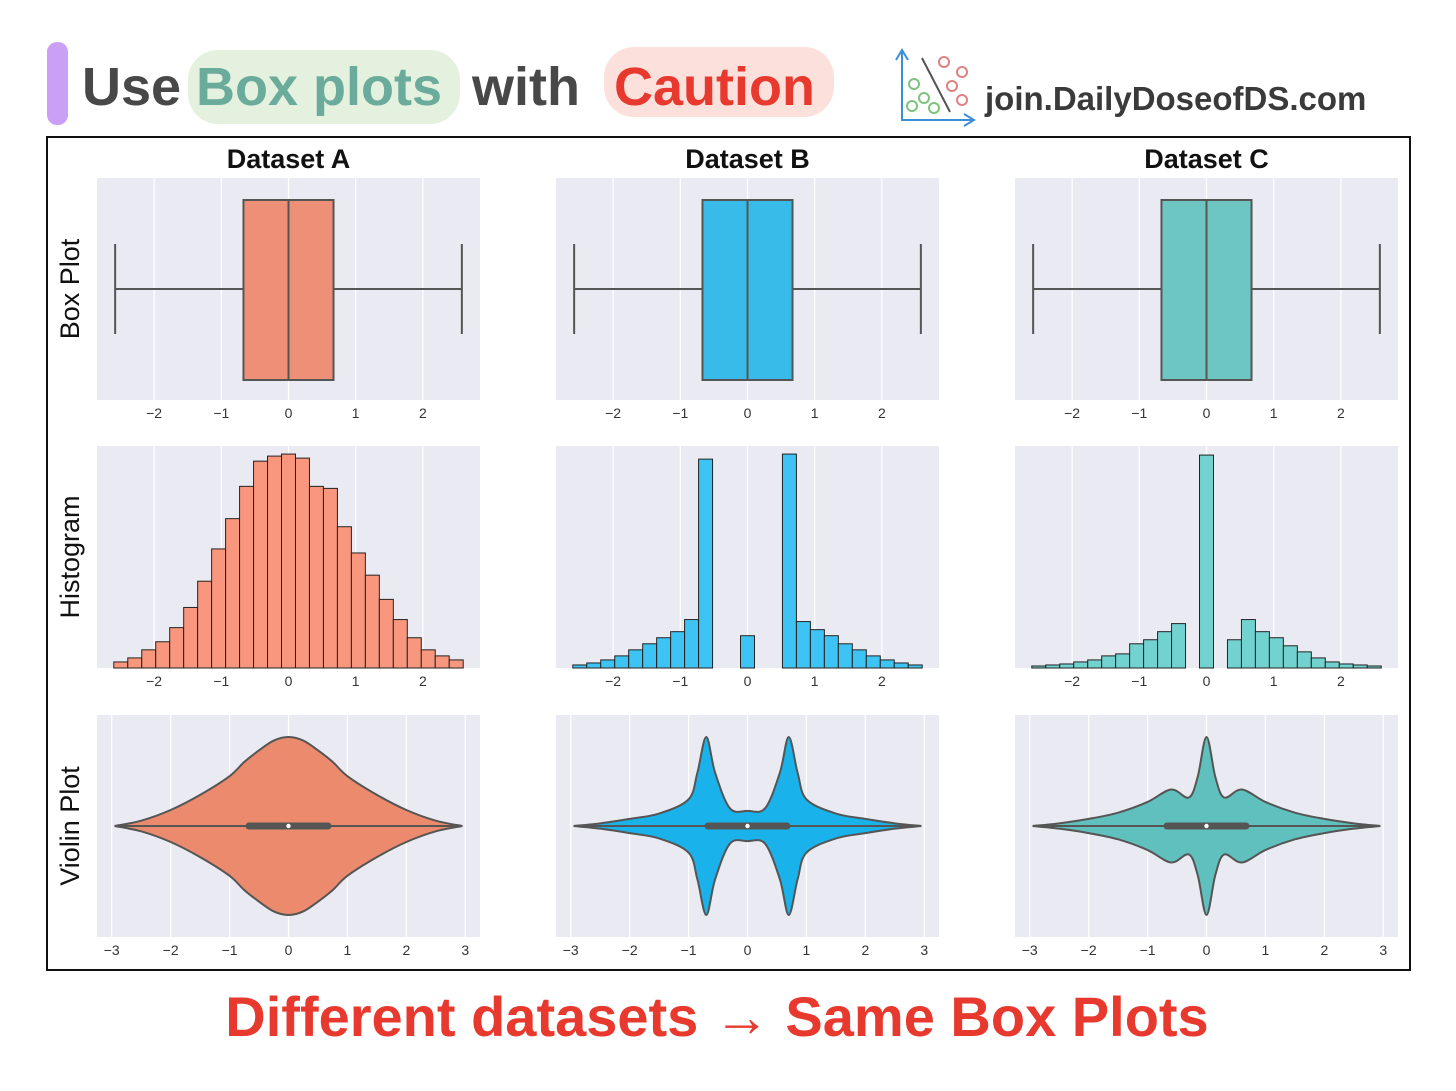  What do you see at coordinates (57, 83) in the screenshot?
I see `accent-bar` at bounding box center [57, 83].